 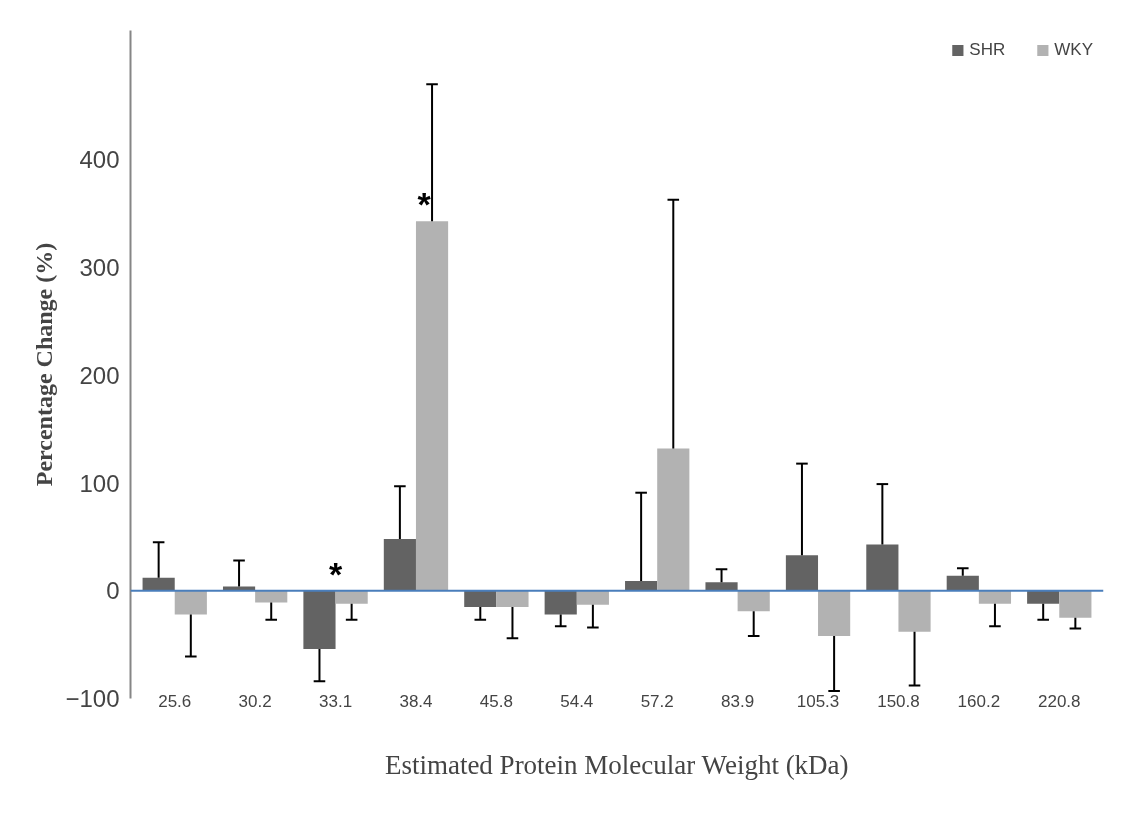 What do you see at coordinates (898, 701) in the screenshot?
I see `x-tick-label: 150.8` at bounding box center [898, 701].